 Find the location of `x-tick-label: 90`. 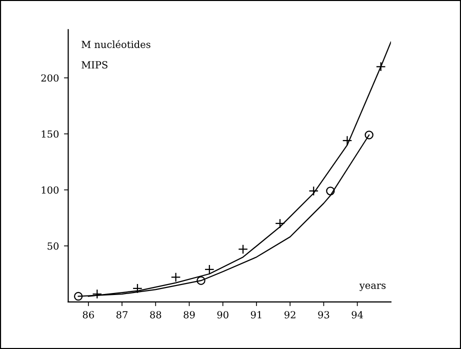

x-tick-label: 90 is located at coordinates (222, 314).